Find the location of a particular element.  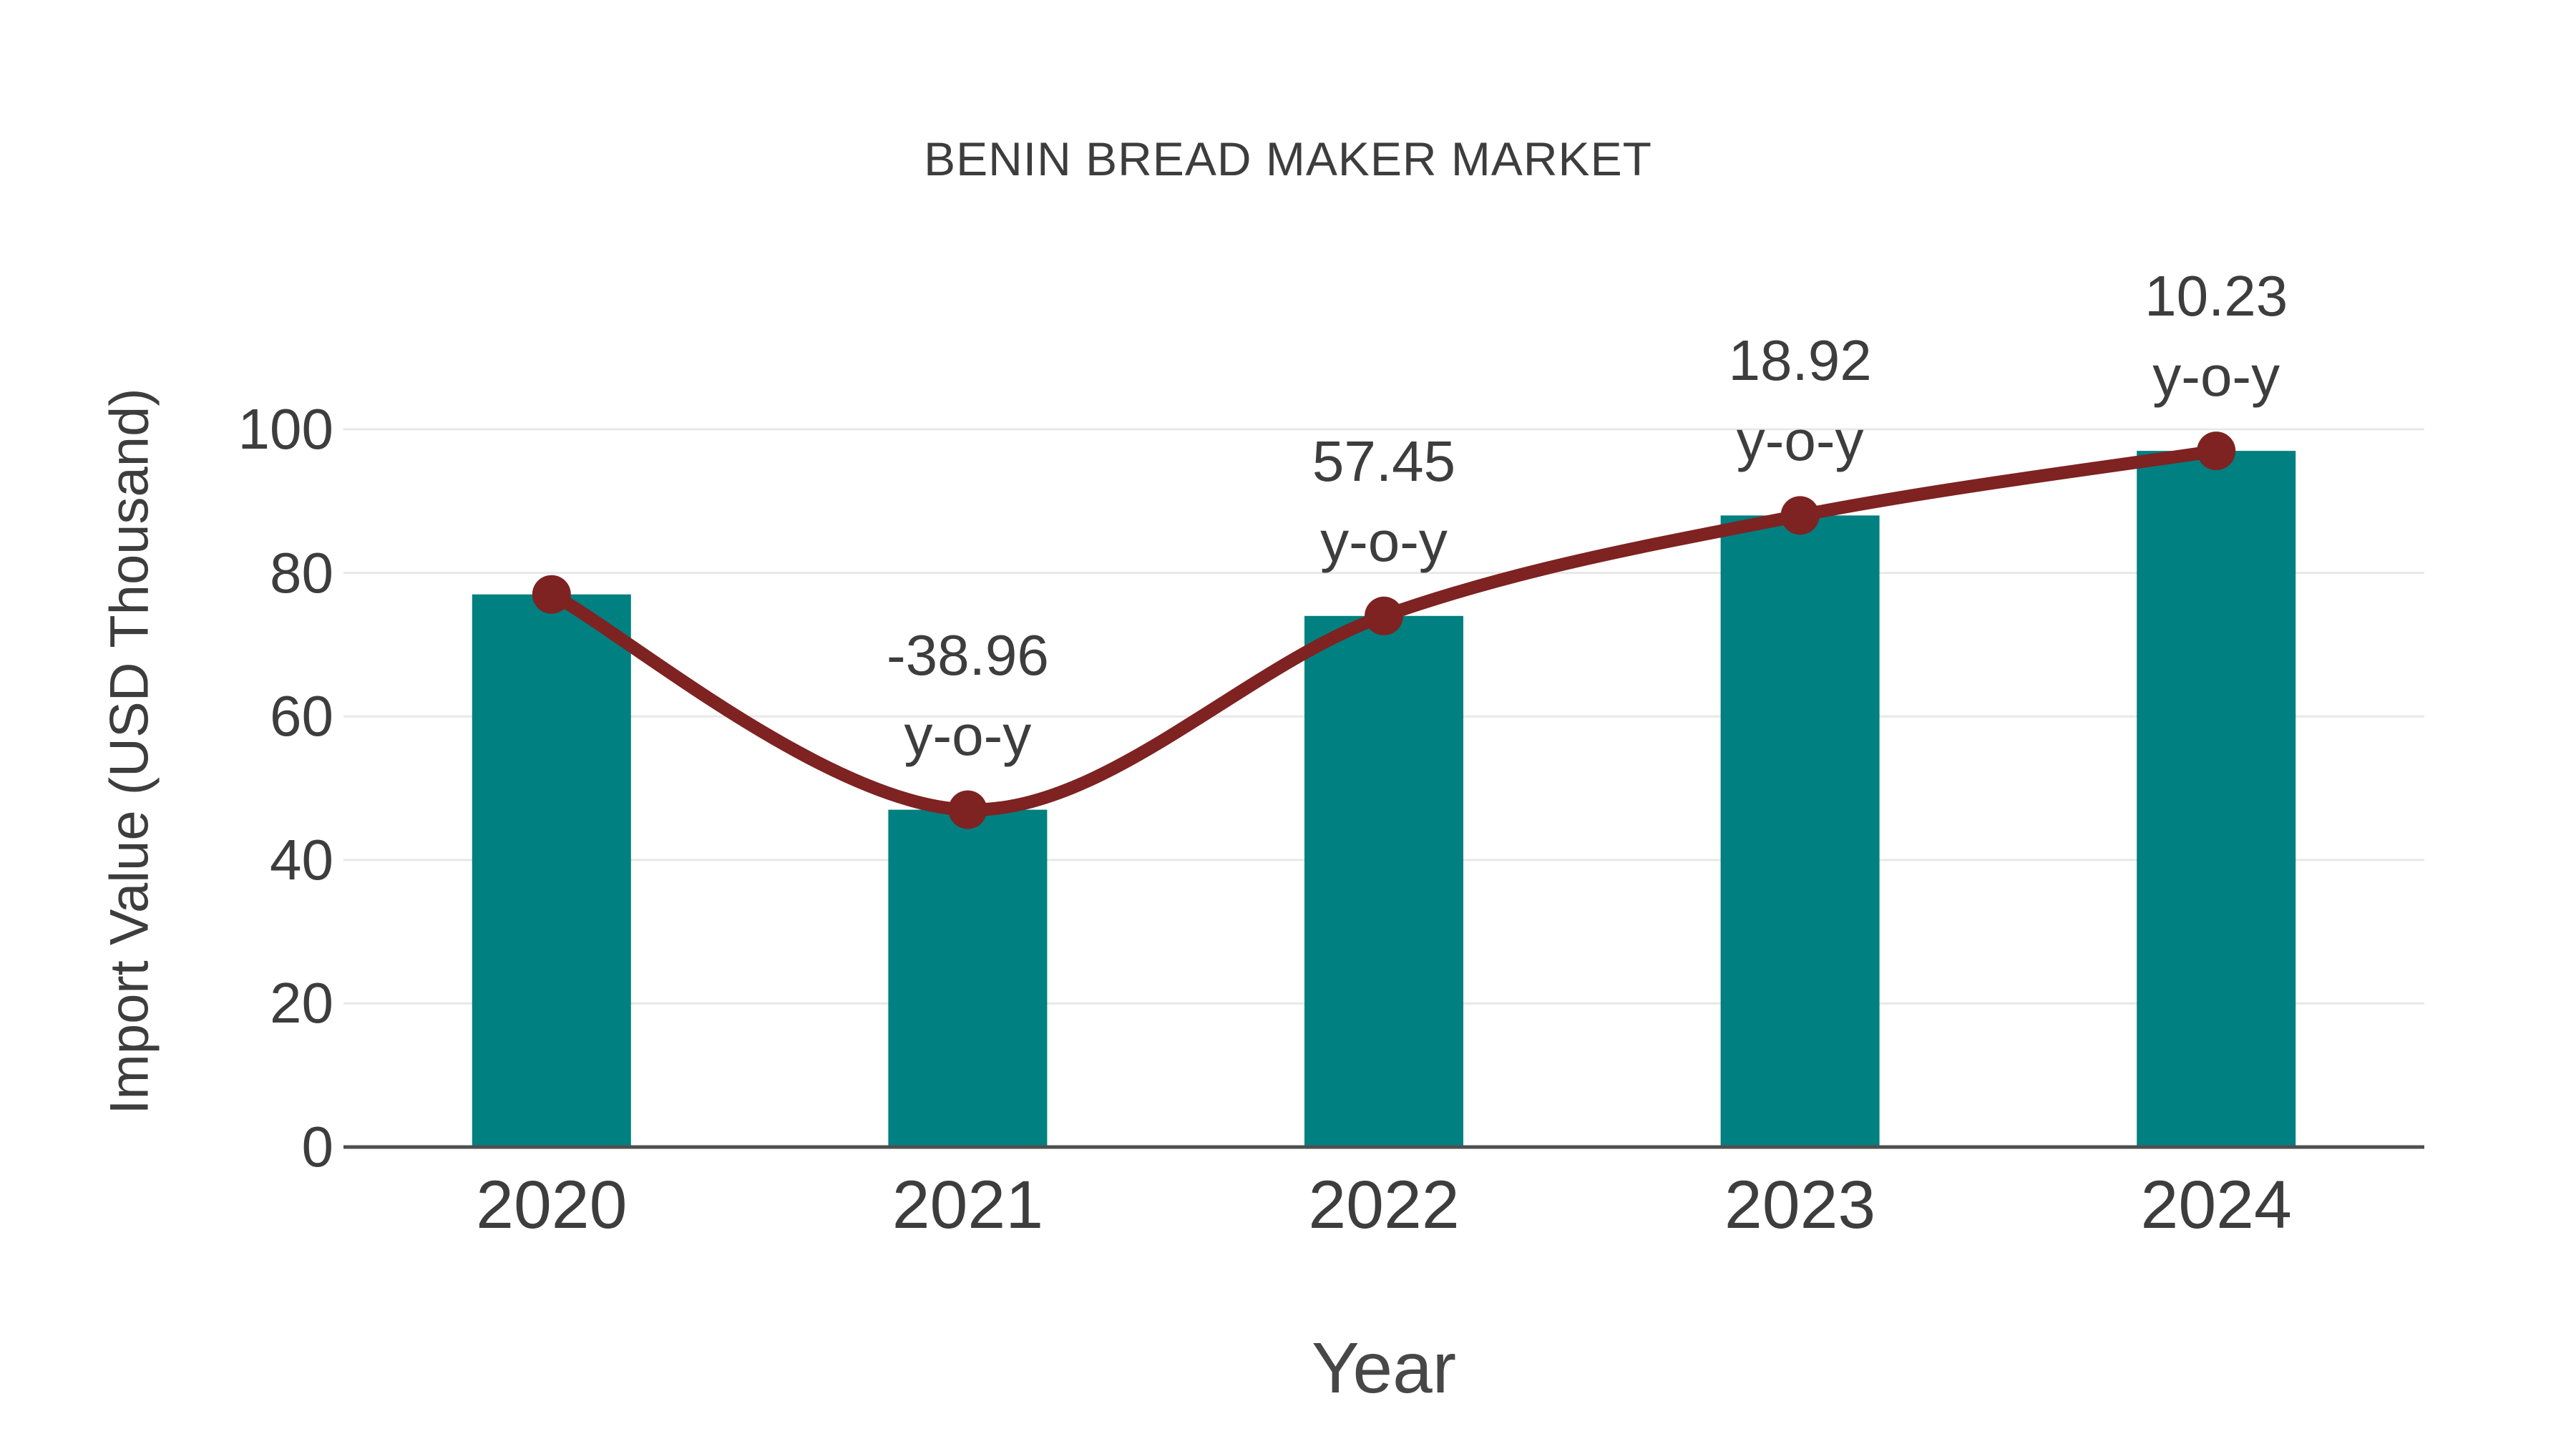

yoy-annotation-2024: 10.23 y-o-y is located at coordinates (2216, 336).